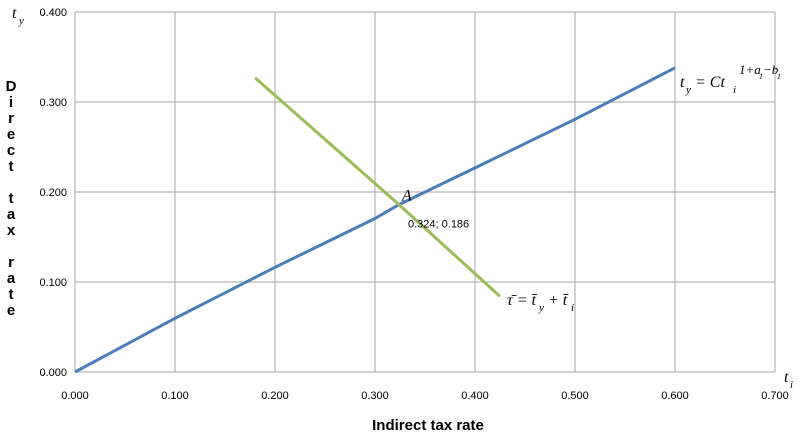 Image resolution: width=801 pixels, height=438 pixels. Describe the element at coordinates (710, 82) in the screenshot. I see `blue-ann-rhs: = Ct` at that location.